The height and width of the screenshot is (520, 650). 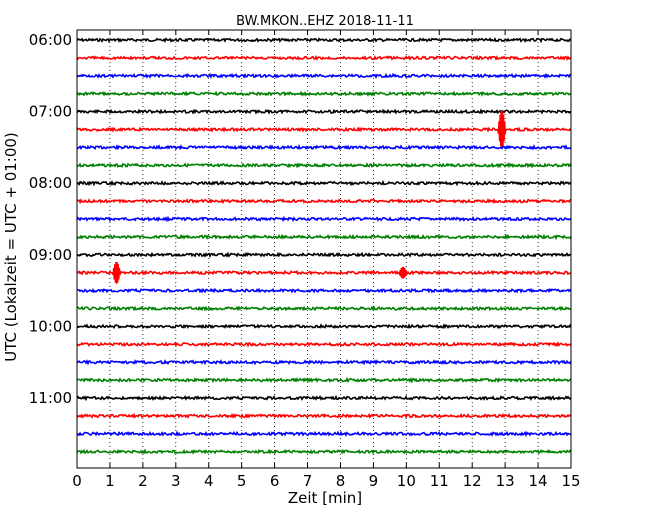 What do you see at coordinates (325, 498) in the screenshot?
I see `x-axis-label: Zeit [min]` at bounding box center [325, 498].